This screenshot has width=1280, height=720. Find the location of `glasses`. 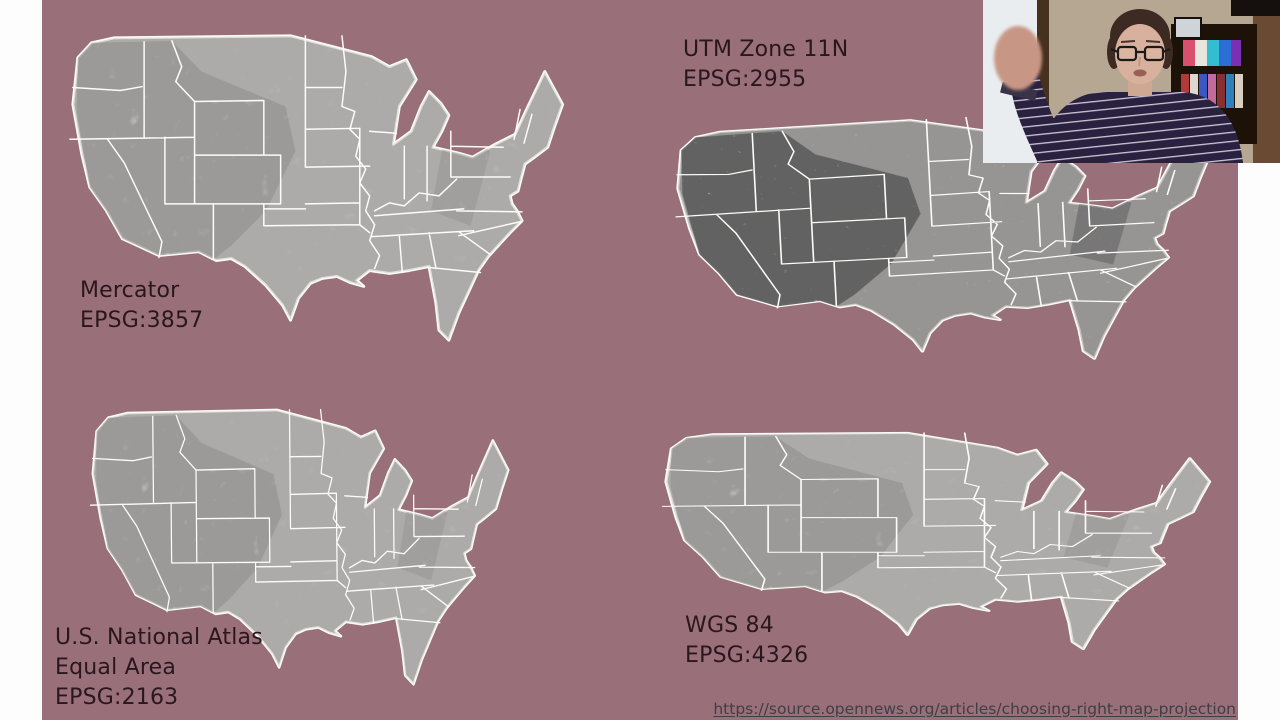

glasses is located at coordinates (1140, 53).